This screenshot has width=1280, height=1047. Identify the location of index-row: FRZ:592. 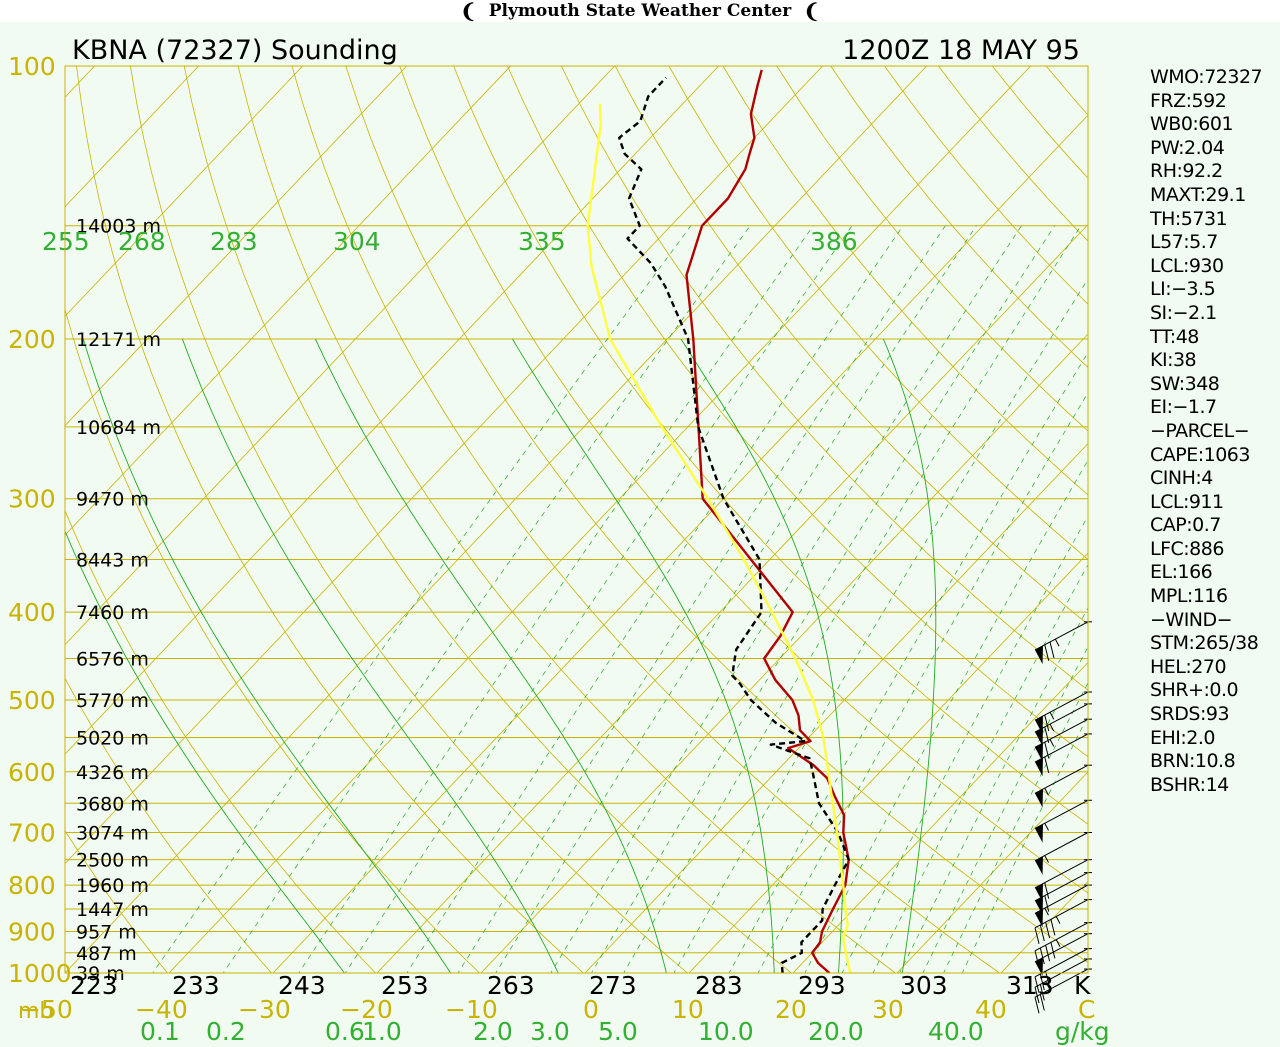
(1188, 100).